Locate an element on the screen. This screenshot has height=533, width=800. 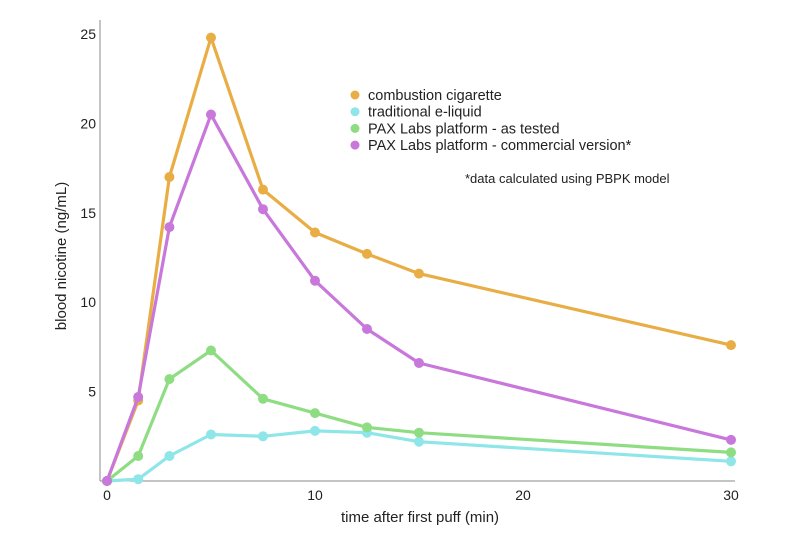
legend-label: PAX Labs platform - as tested is located at coordinates (464, 129).